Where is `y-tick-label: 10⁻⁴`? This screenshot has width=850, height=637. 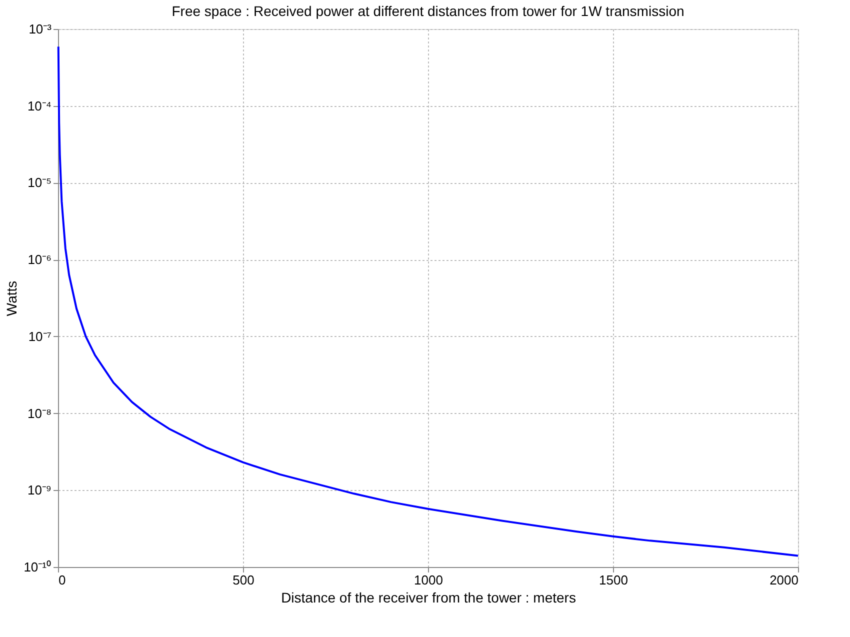
y-tick-label: 10⁻⁴ is located at coordinates (39, 106).